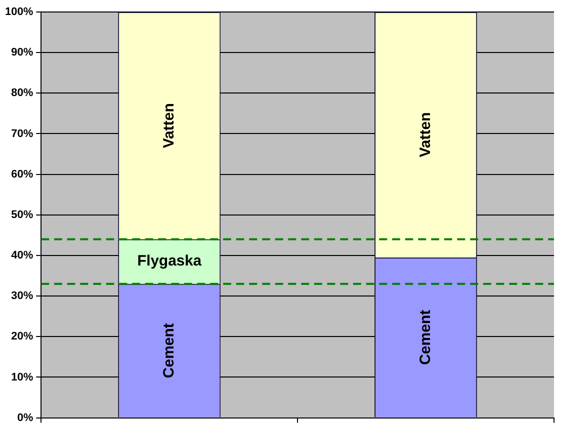  Describe the element at coordinates (22, 93) in the screenshot. I see `y-tick-label: 80%` at that location.